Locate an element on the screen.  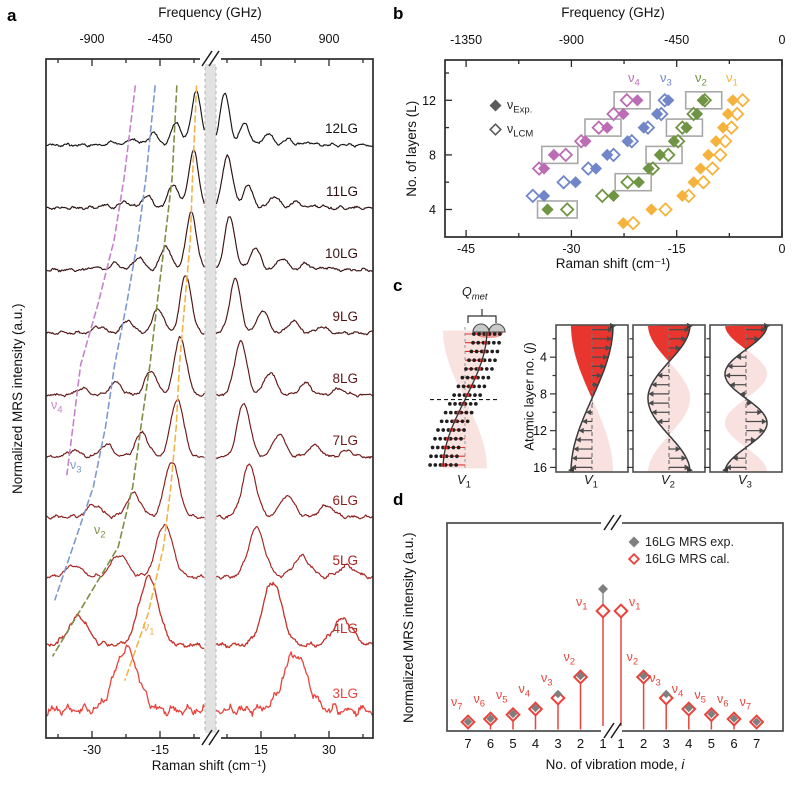
trace-label-3LG: 3LG is located at coordinates (345, 693).